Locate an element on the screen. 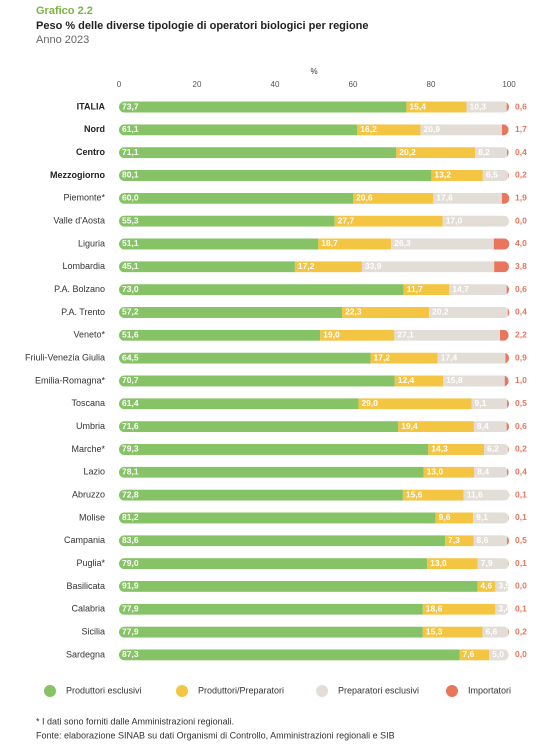  value-label: 7,6 is located at coordinates (468, 654).